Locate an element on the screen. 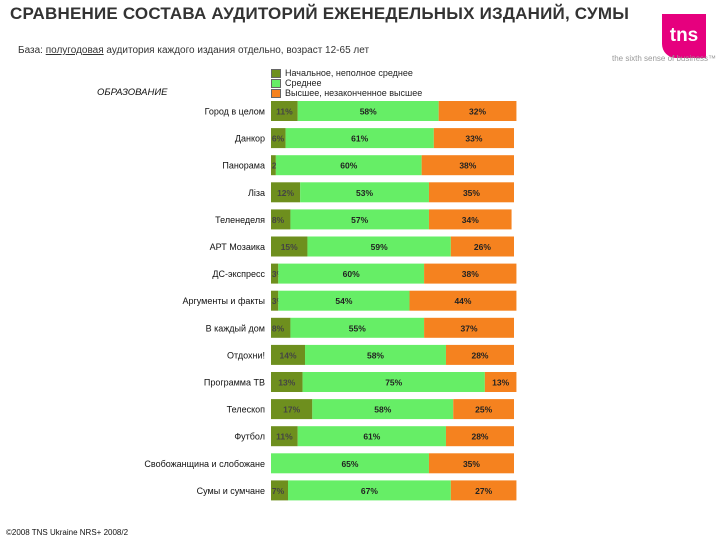 The image size is (720, 540). data-label: 7% is located at coordinates (278, 491).